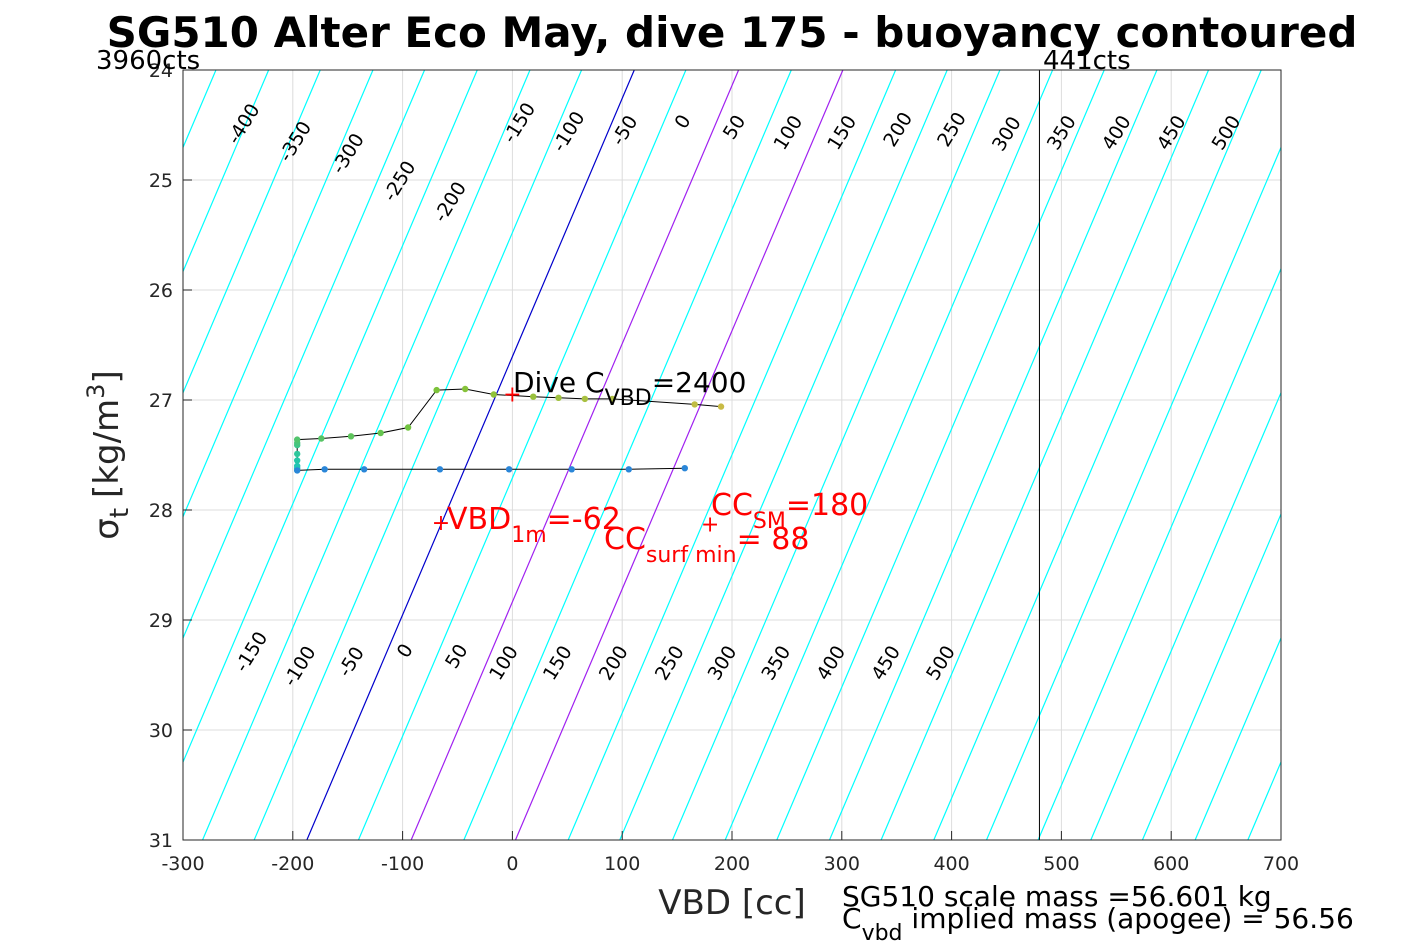 The height and width of the screenshot is (945, 1417). What do you see at coordinates (402, 864) in the screenshot?
I see `x-tick-label: -100` at bounding box center [402, 864].